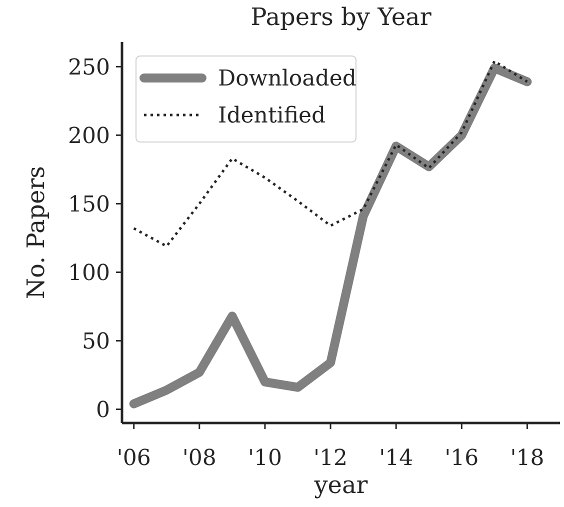 The width and height of the screenshot is (564, 507). I want to click on y-tick-label: 100, so click(89, 273).